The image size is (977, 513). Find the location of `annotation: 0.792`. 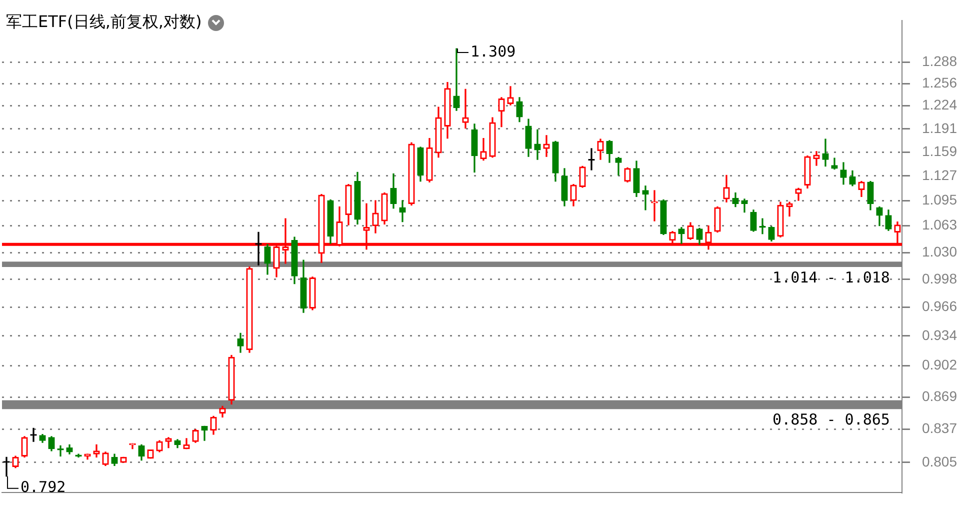

annotation: 0.792 is located at coordinates (43, 487).